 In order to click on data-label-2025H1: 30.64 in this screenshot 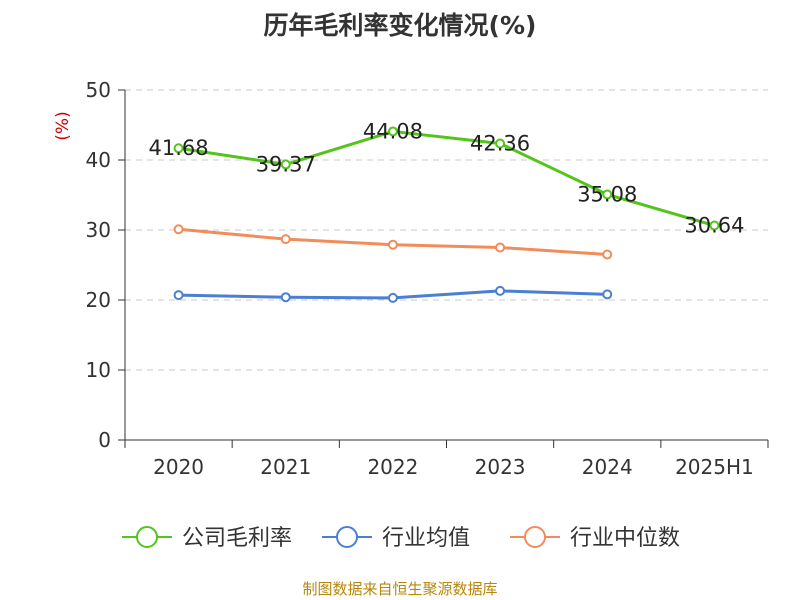, I will do `click(714, 226)`.